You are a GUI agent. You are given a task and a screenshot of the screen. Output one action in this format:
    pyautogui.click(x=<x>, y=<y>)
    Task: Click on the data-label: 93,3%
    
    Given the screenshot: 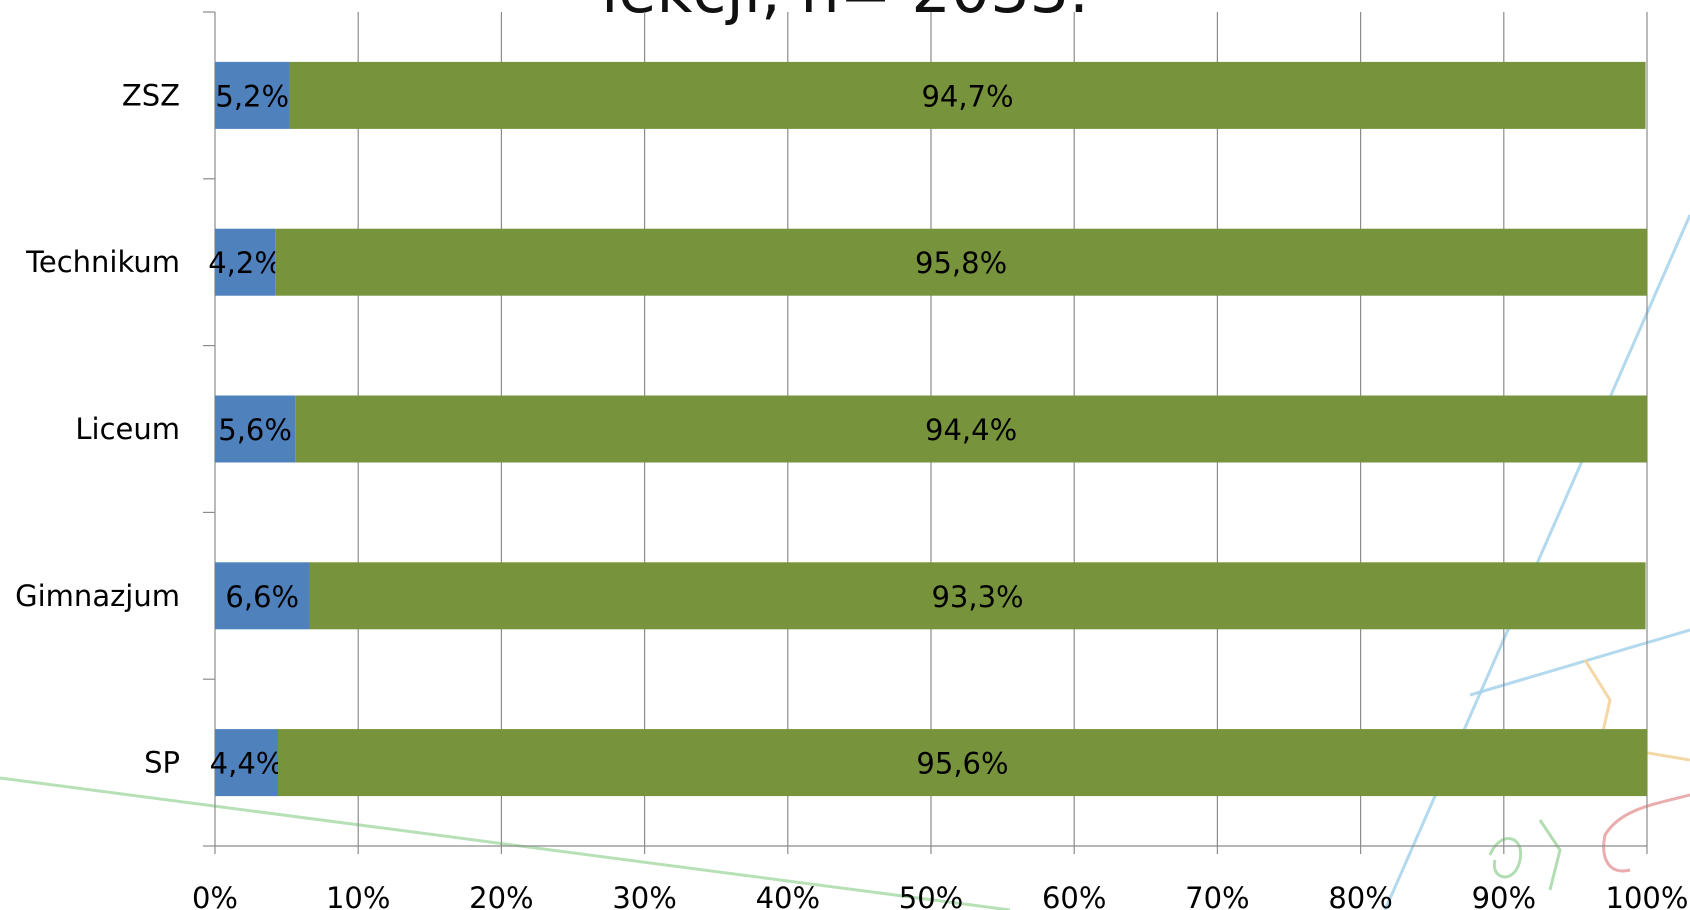 What is the action you would take?
    pyautogui.click(x=977, y=597)
    